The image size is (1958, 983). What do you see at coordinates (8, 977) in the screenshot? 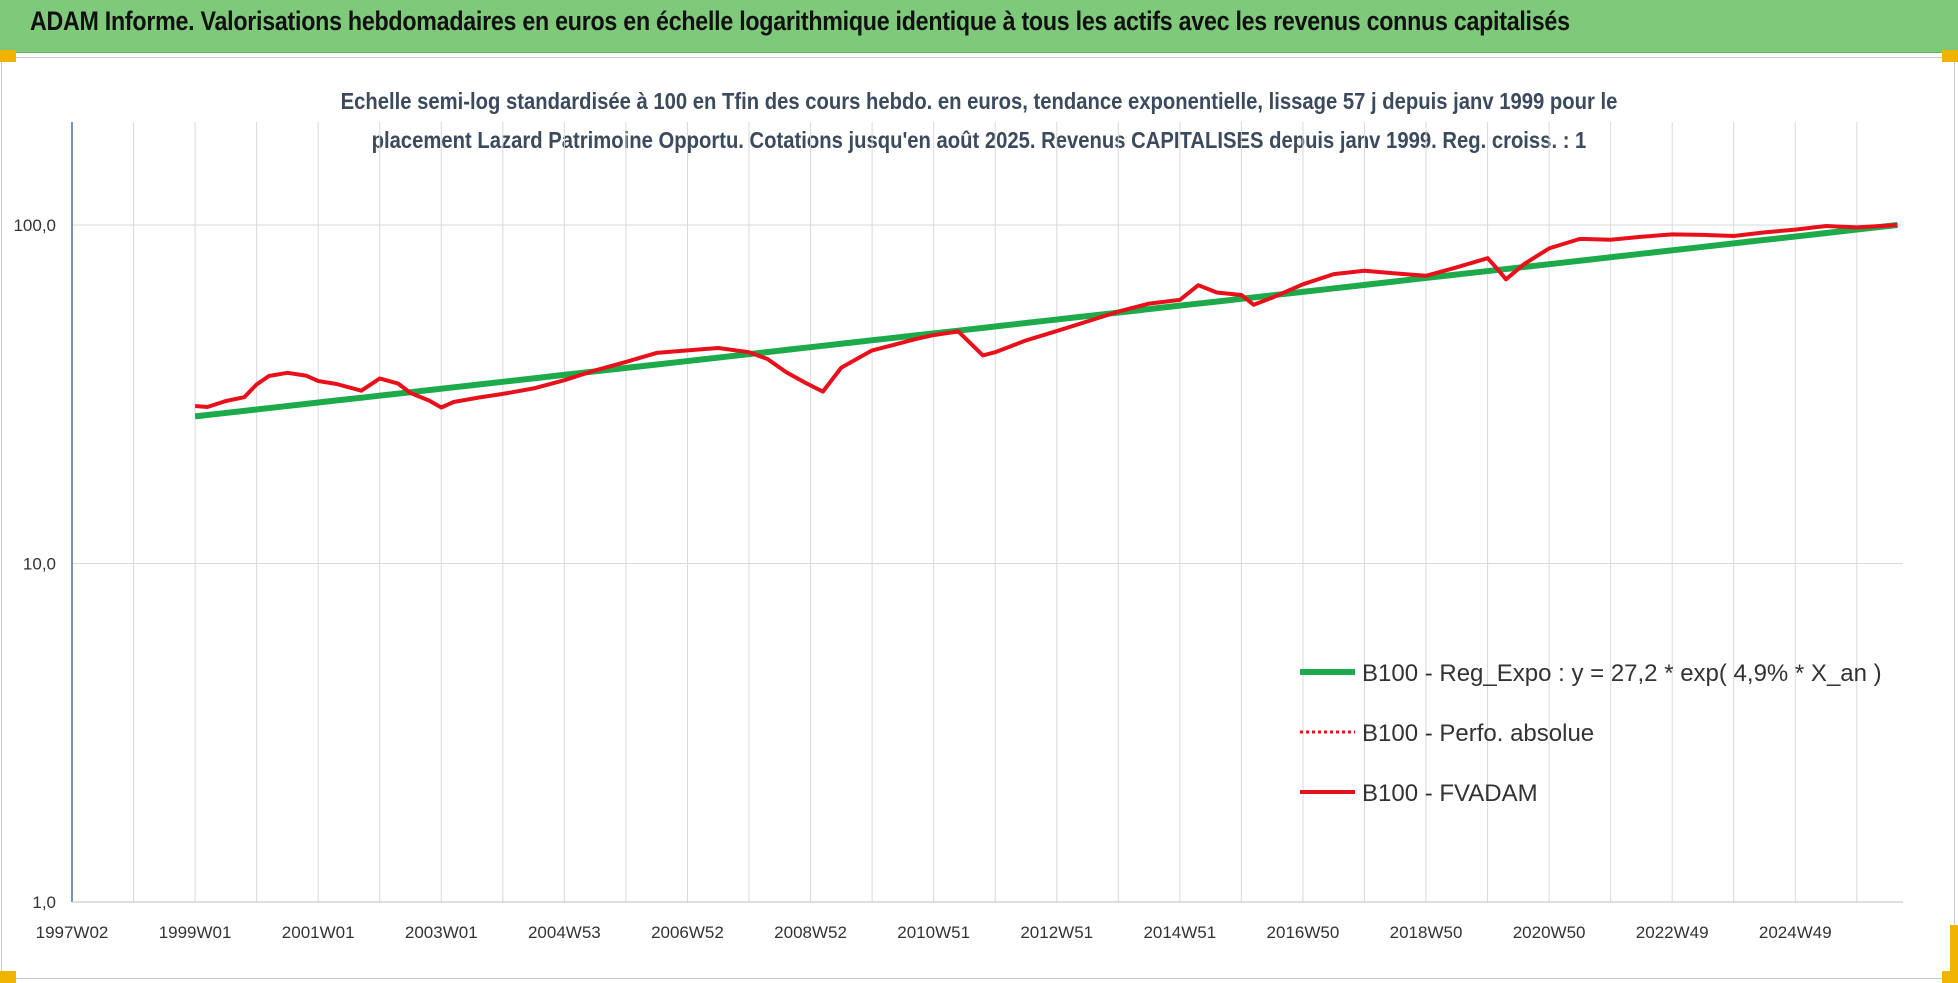
I see `corner-marker-bottom-left` at bounding box center [8, 977].